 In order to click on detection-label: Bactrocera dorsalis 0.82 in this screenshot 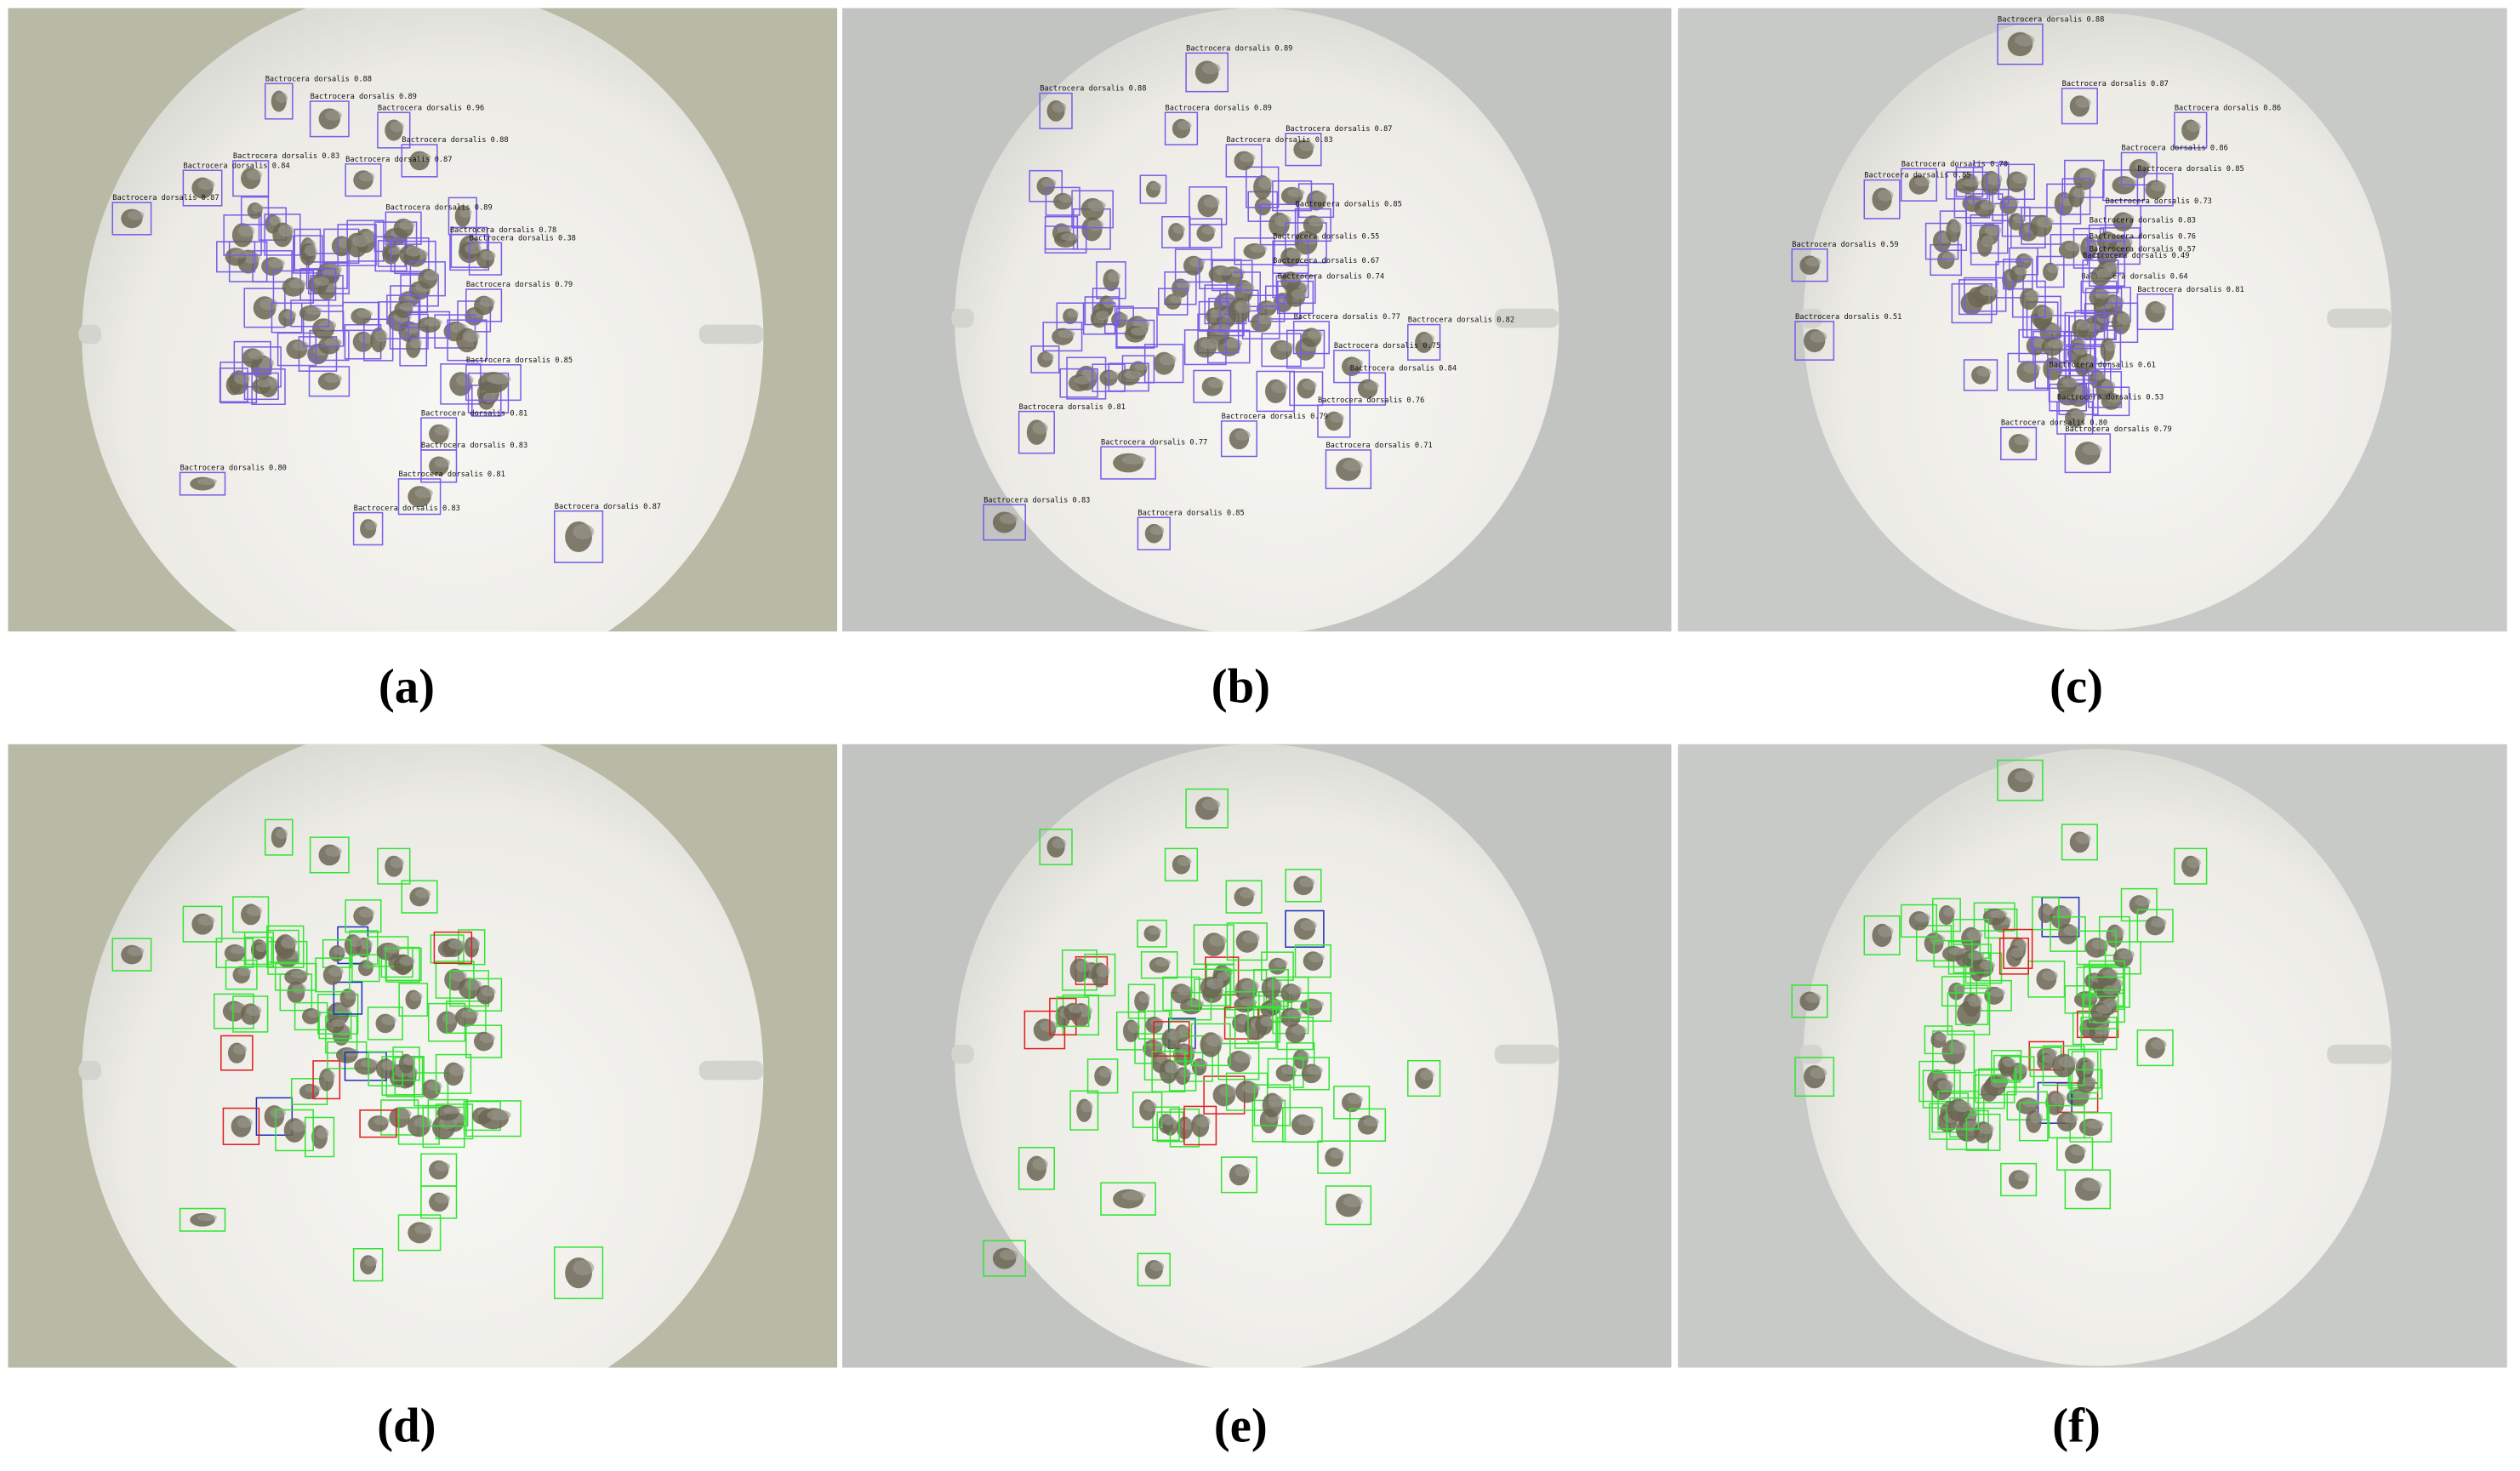, I will do `click(1461, 320)`.